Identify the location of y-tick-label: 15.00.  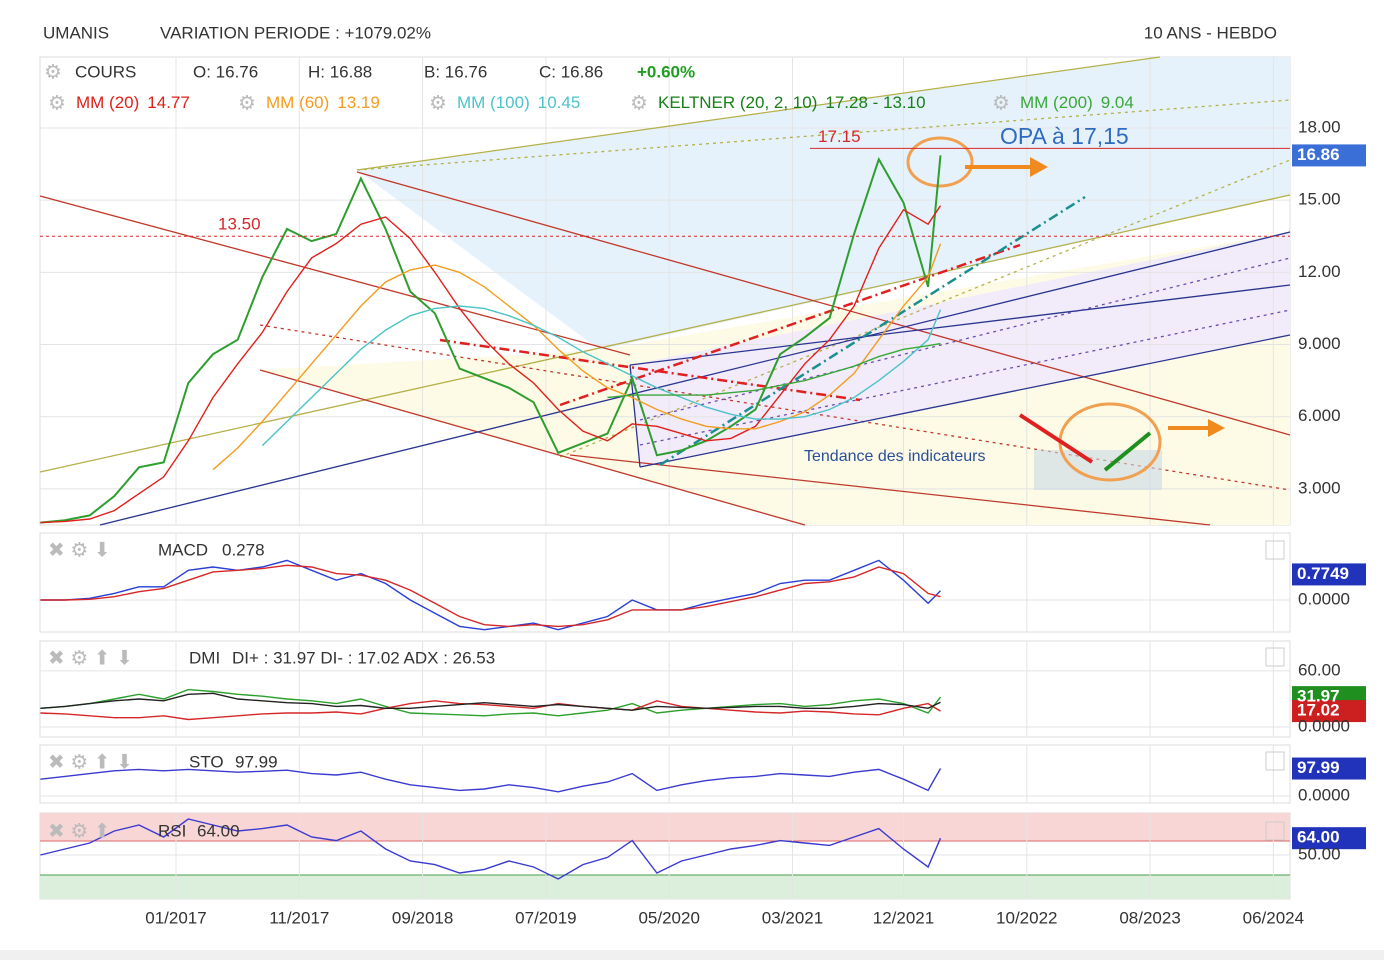
(1319, 199).